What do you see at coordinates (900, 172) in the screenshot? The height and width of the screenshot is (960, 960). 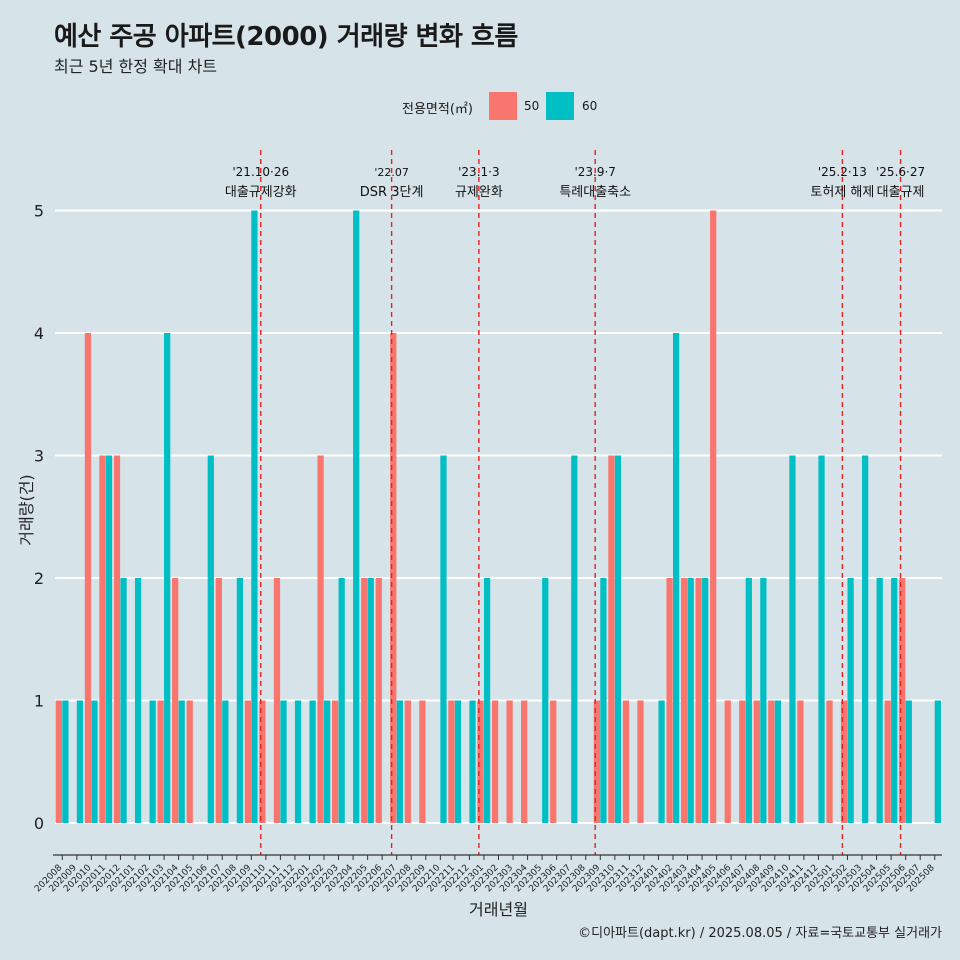 I see `event-date: '25.6·27` at bounding box center [900, 172].